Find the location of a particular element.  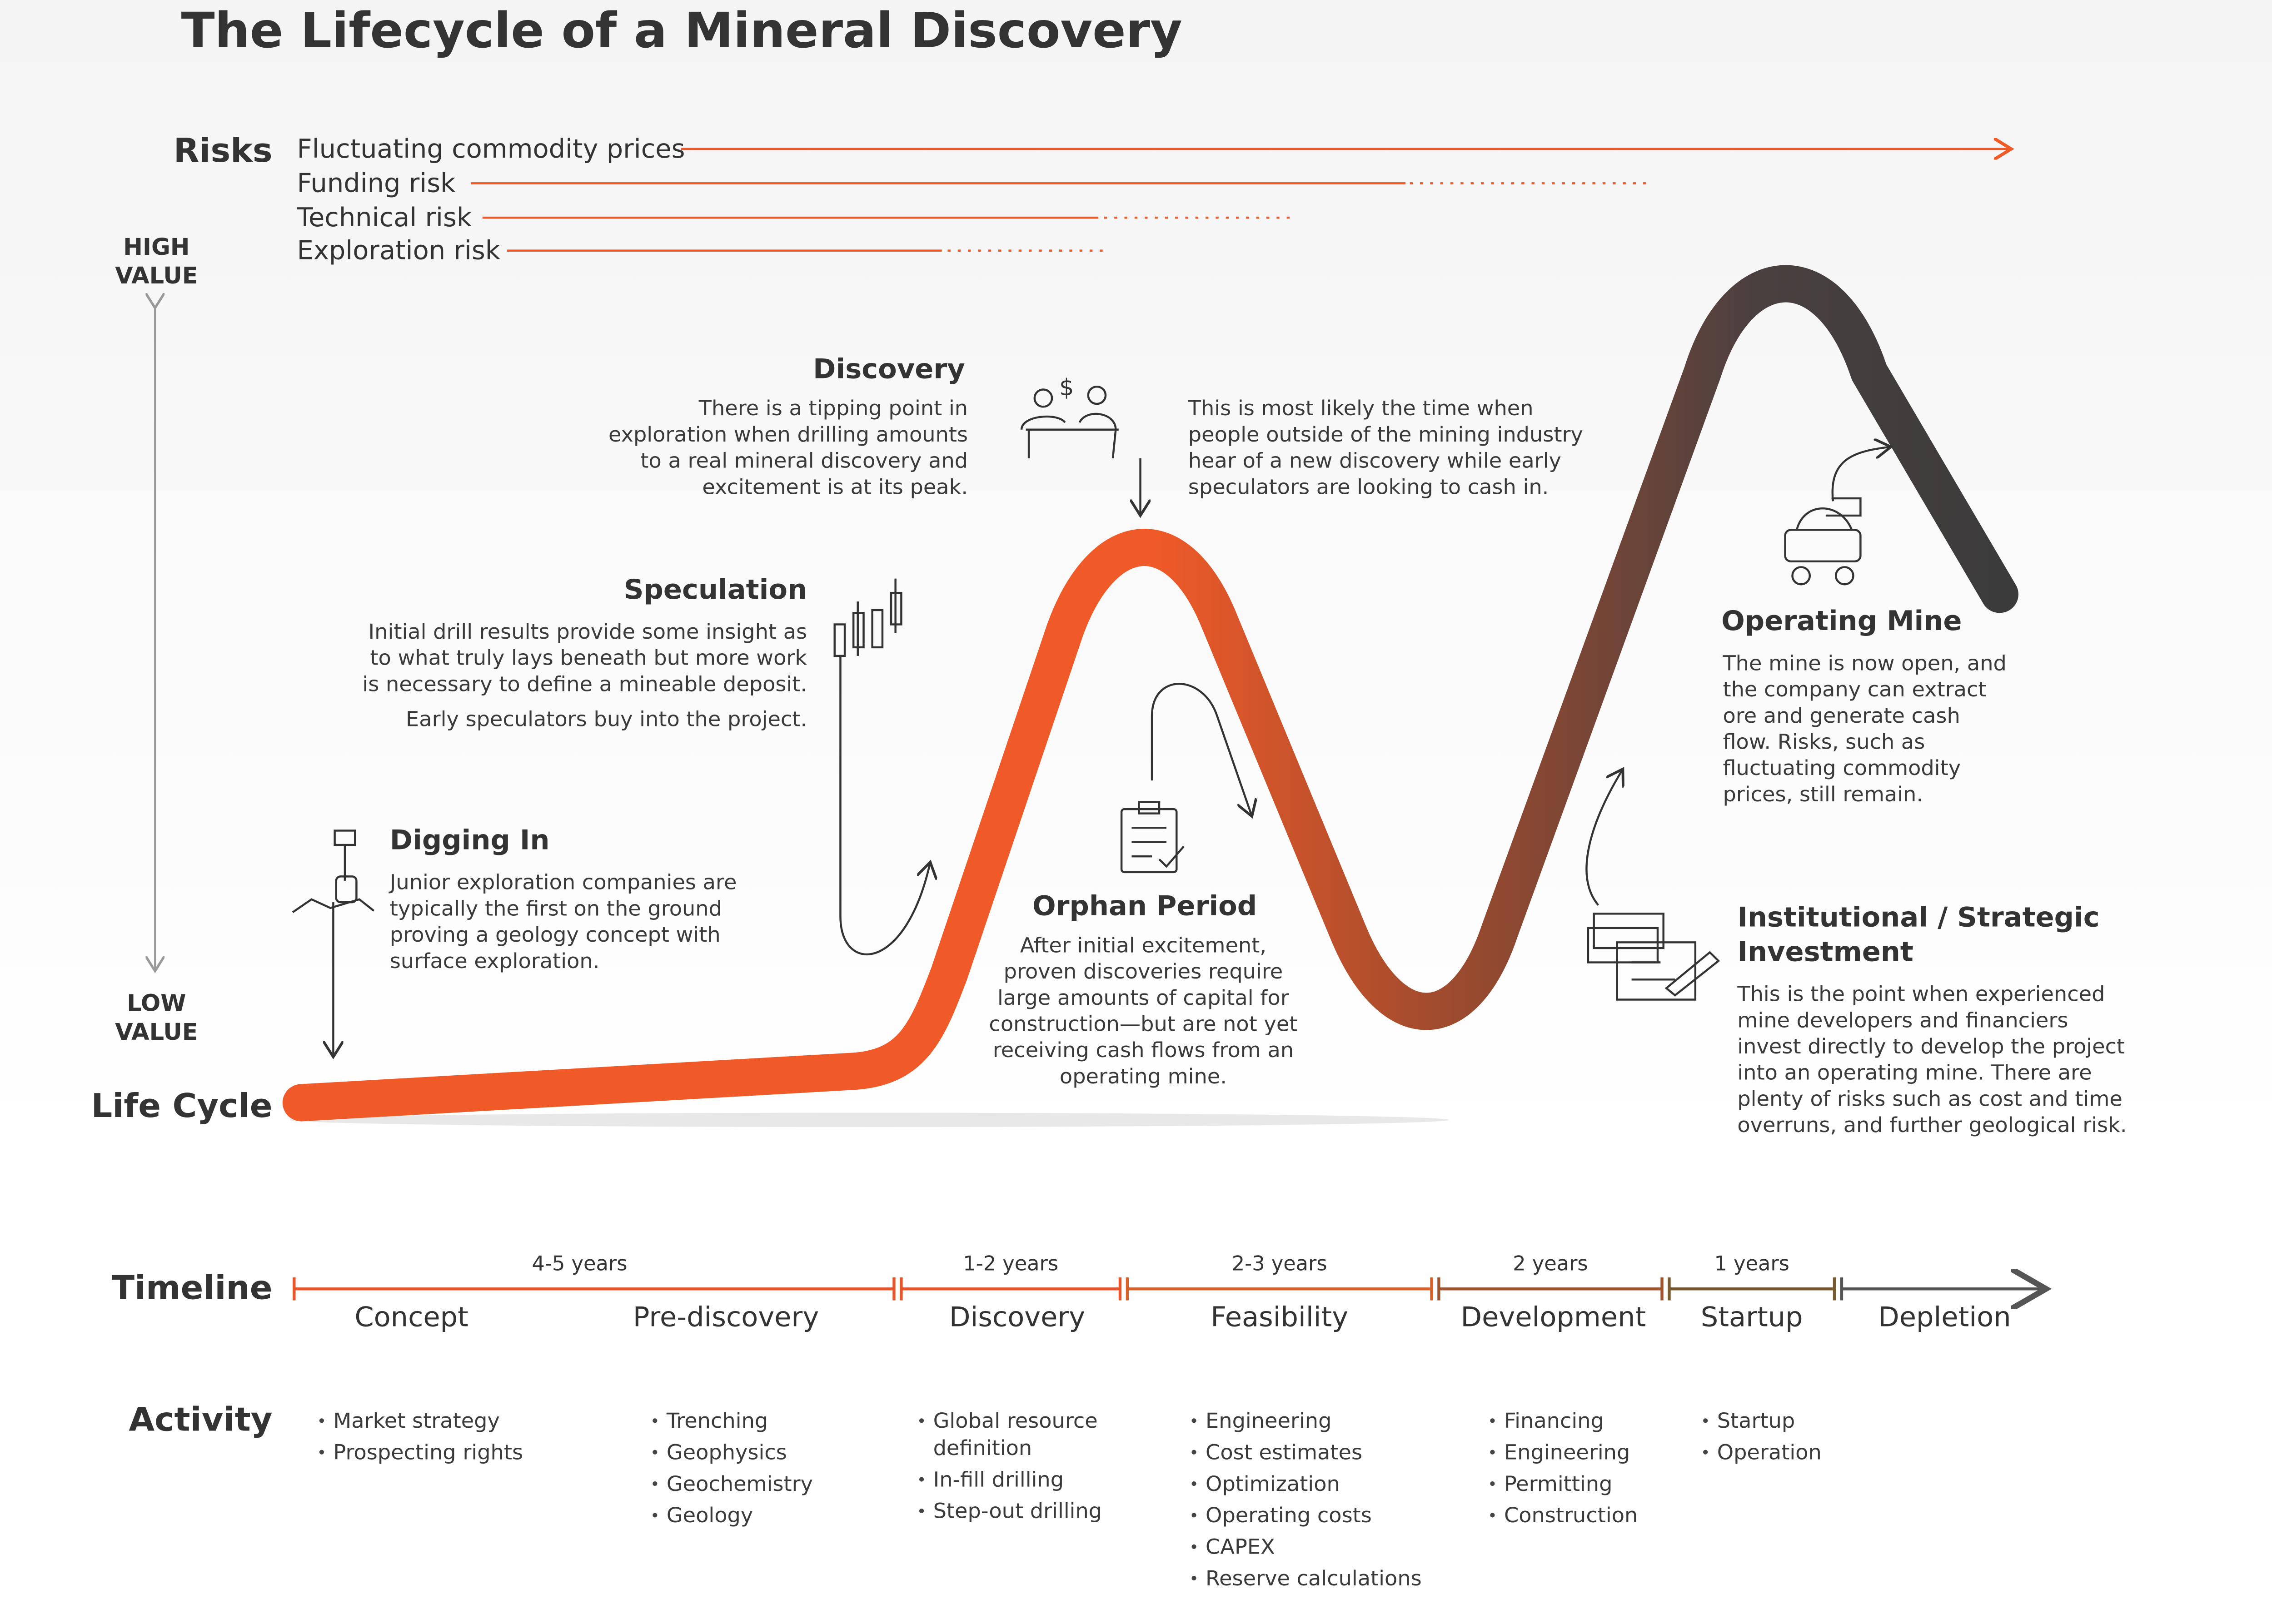

stage-text: excitement is at its peak. is located at coordinates (835, 487).